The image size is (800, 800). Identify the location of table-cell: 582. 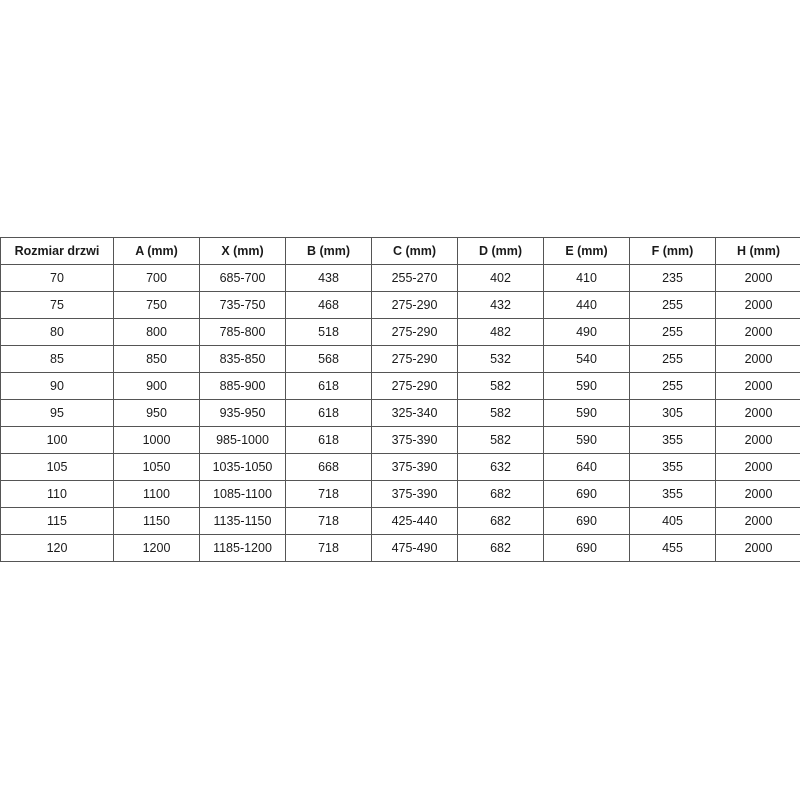
(500, 413).